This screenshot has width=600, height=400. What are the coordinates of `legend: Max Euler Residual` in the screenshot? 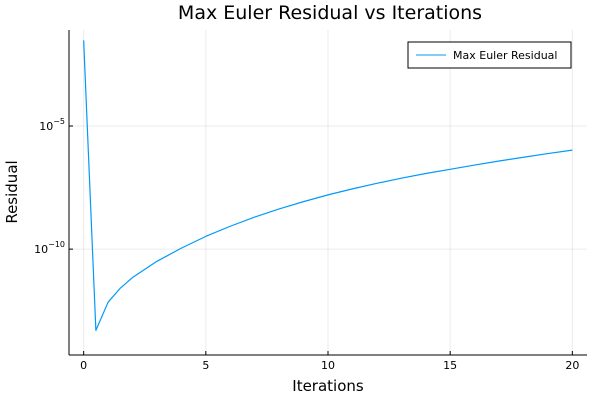 It's located at (489, 55).